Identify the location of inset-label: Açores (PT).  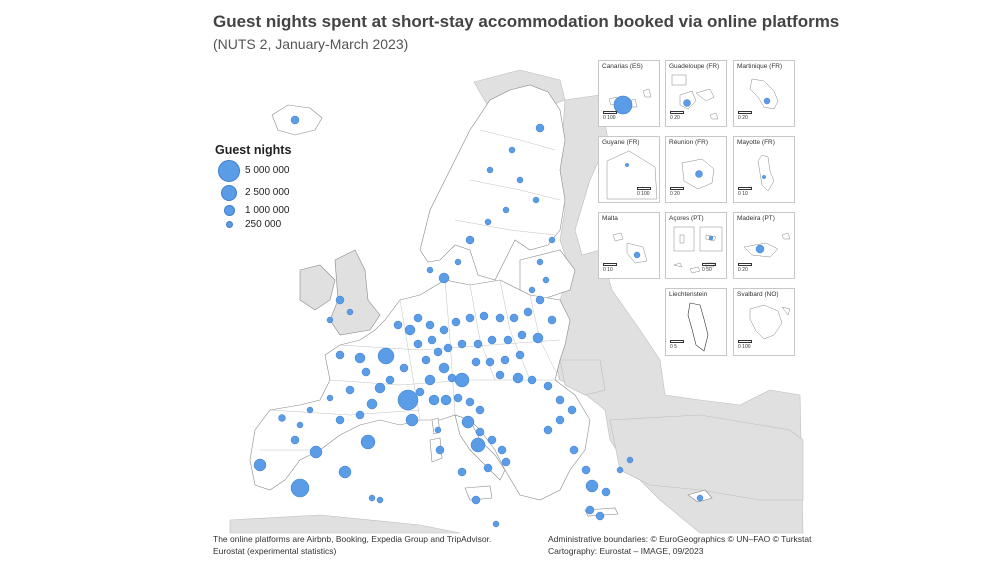
(686, 218).